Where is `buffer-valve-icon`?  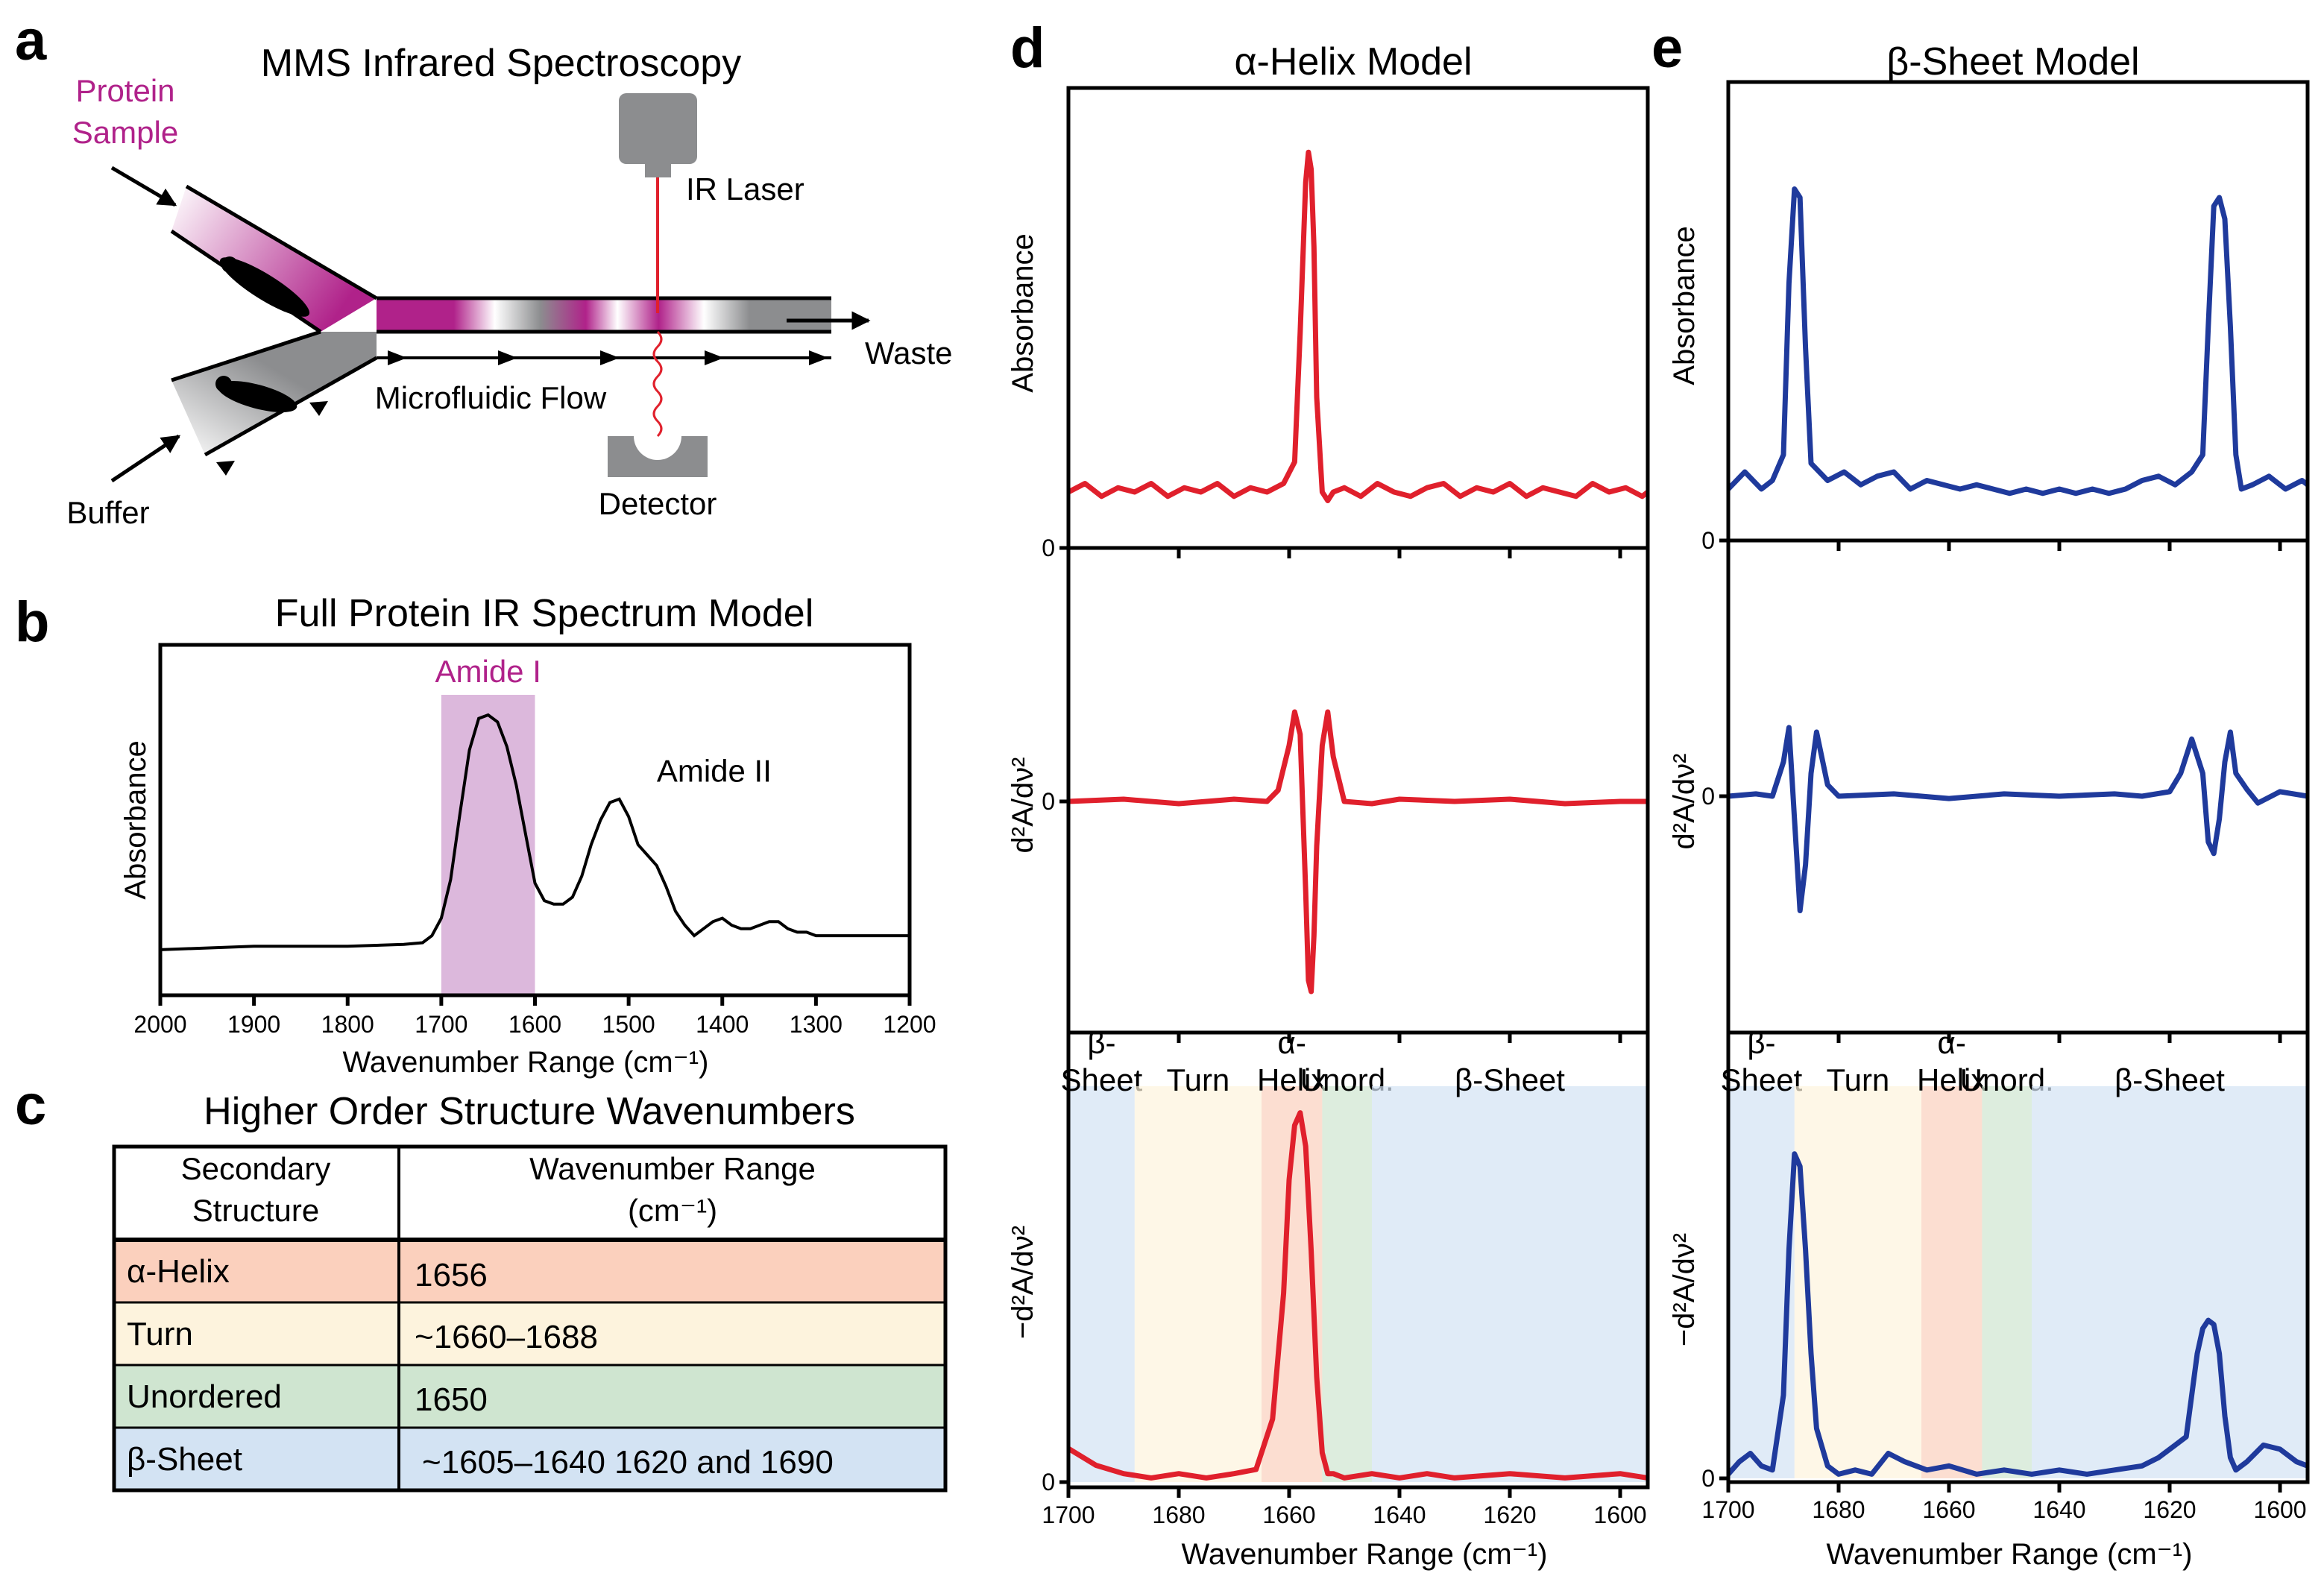
buffer-valve-icon is located at coordinates (257, 396).